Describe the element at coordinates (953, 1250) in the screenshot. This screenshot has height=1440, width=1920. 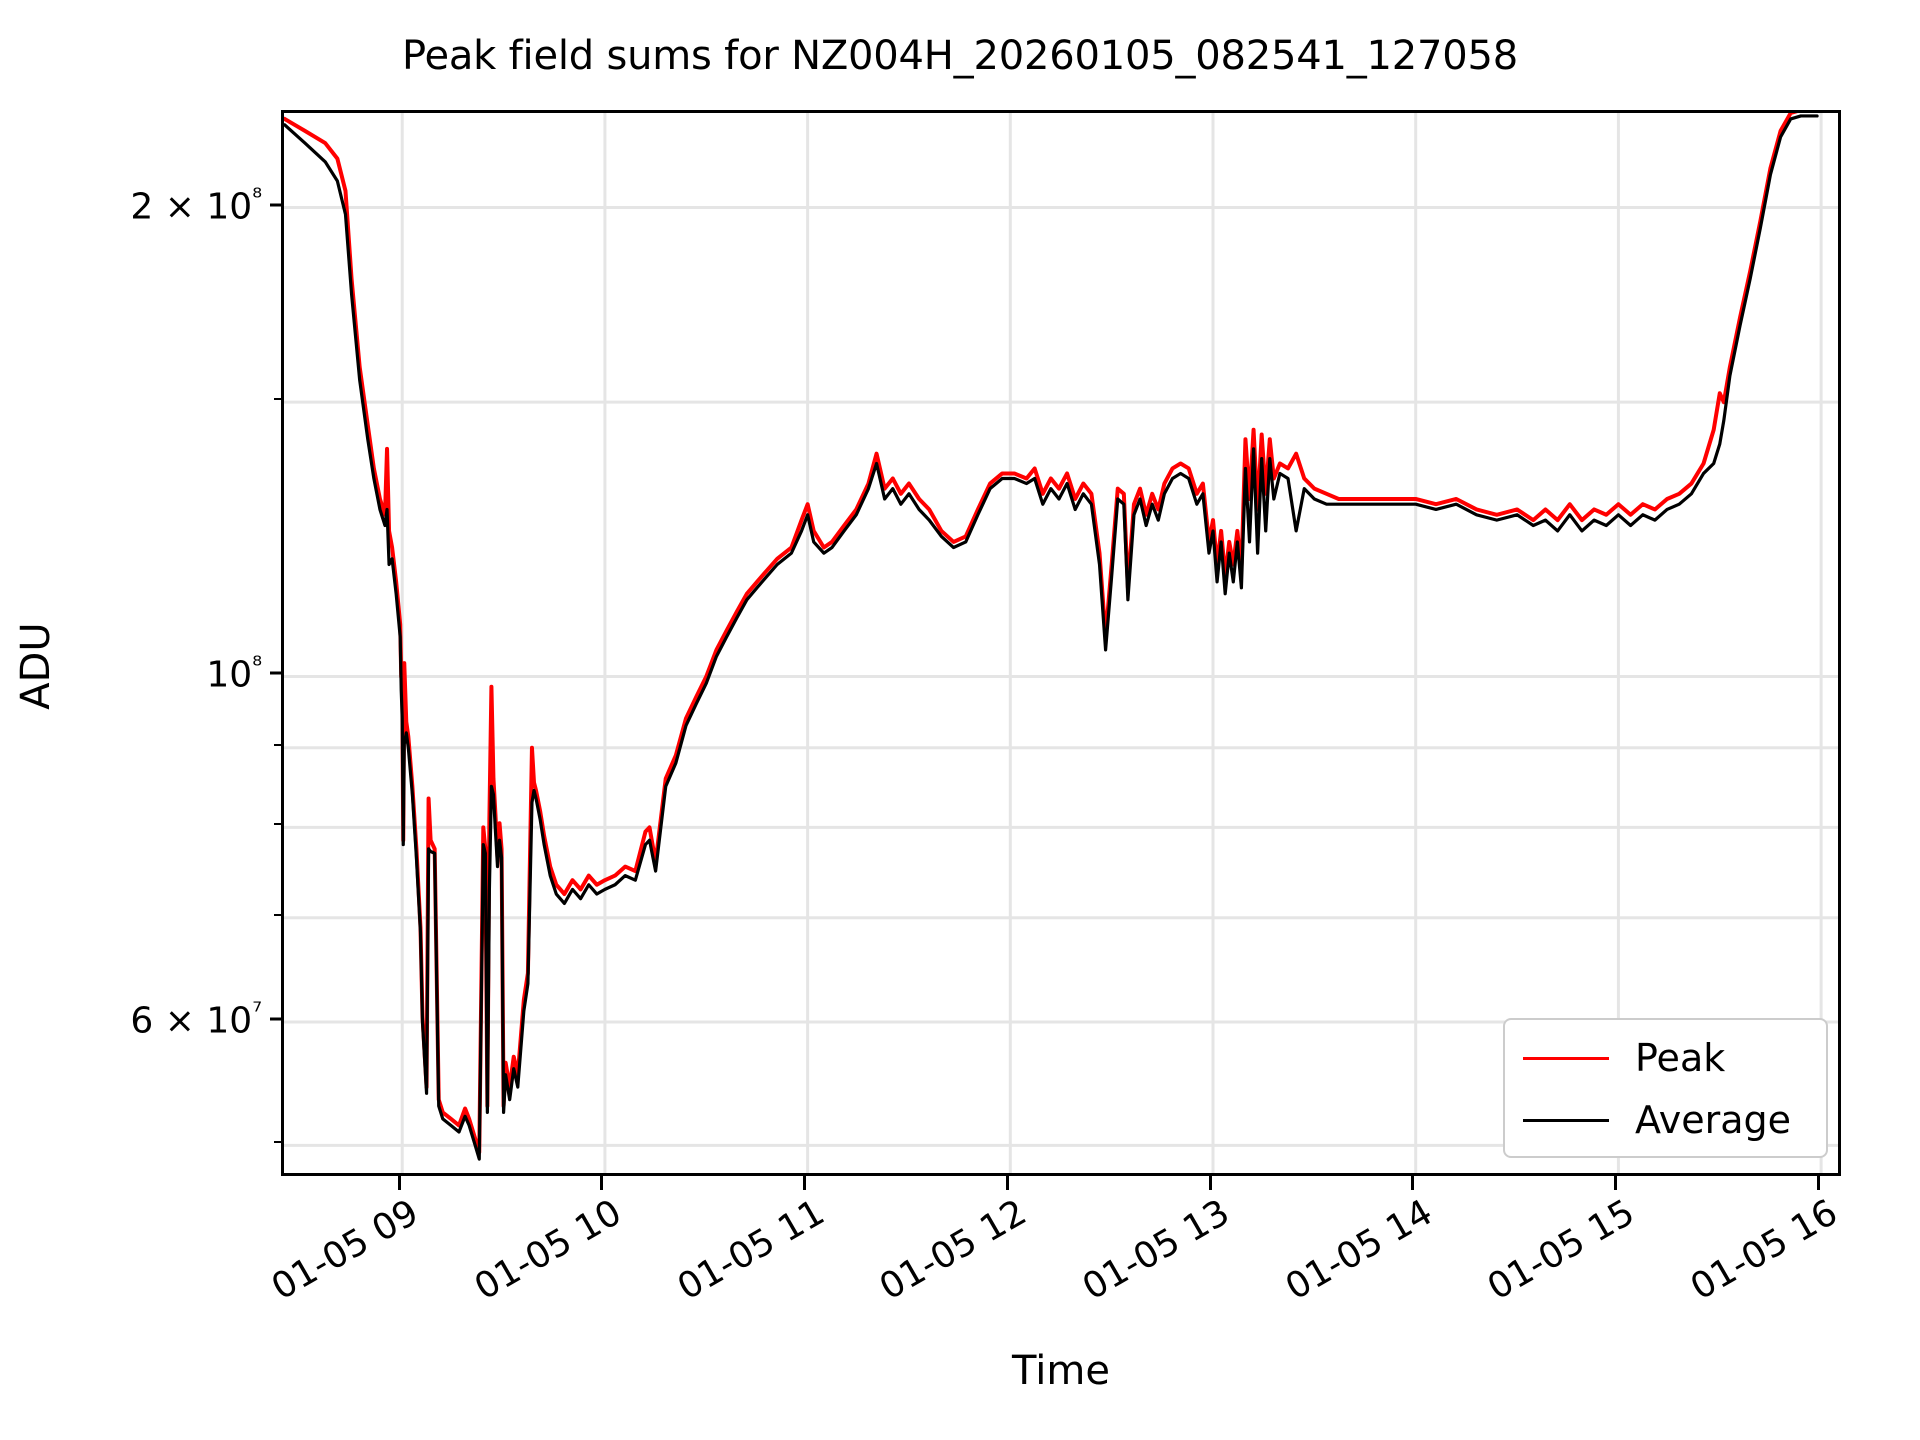
I see `x-tick-label: 01-05 12` at that location.